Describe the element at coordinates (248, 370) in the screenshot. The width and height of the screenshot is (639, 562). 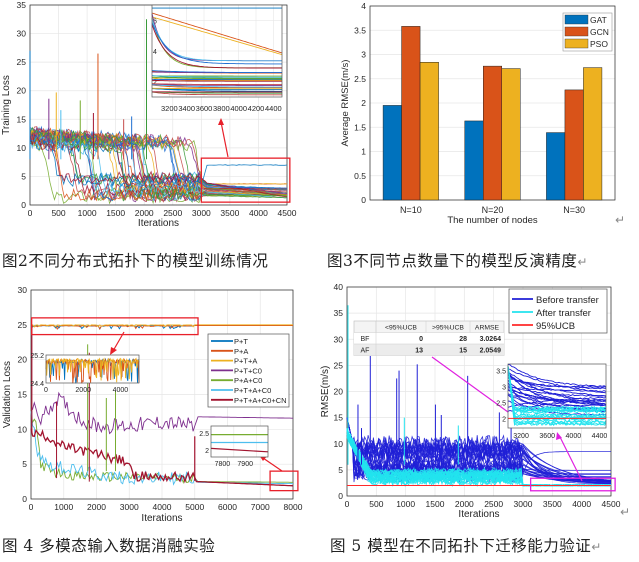
I see `legend-label: P+T+C0` at that location.